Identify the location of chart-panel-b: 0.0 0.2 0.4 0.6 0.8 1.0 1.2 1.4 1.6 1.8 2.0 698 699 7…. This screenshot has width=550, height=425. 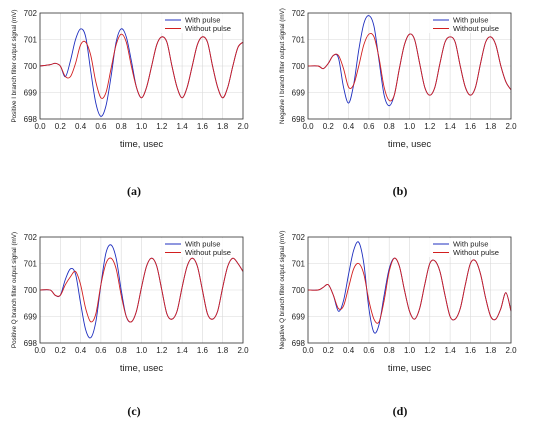
(398, 79).